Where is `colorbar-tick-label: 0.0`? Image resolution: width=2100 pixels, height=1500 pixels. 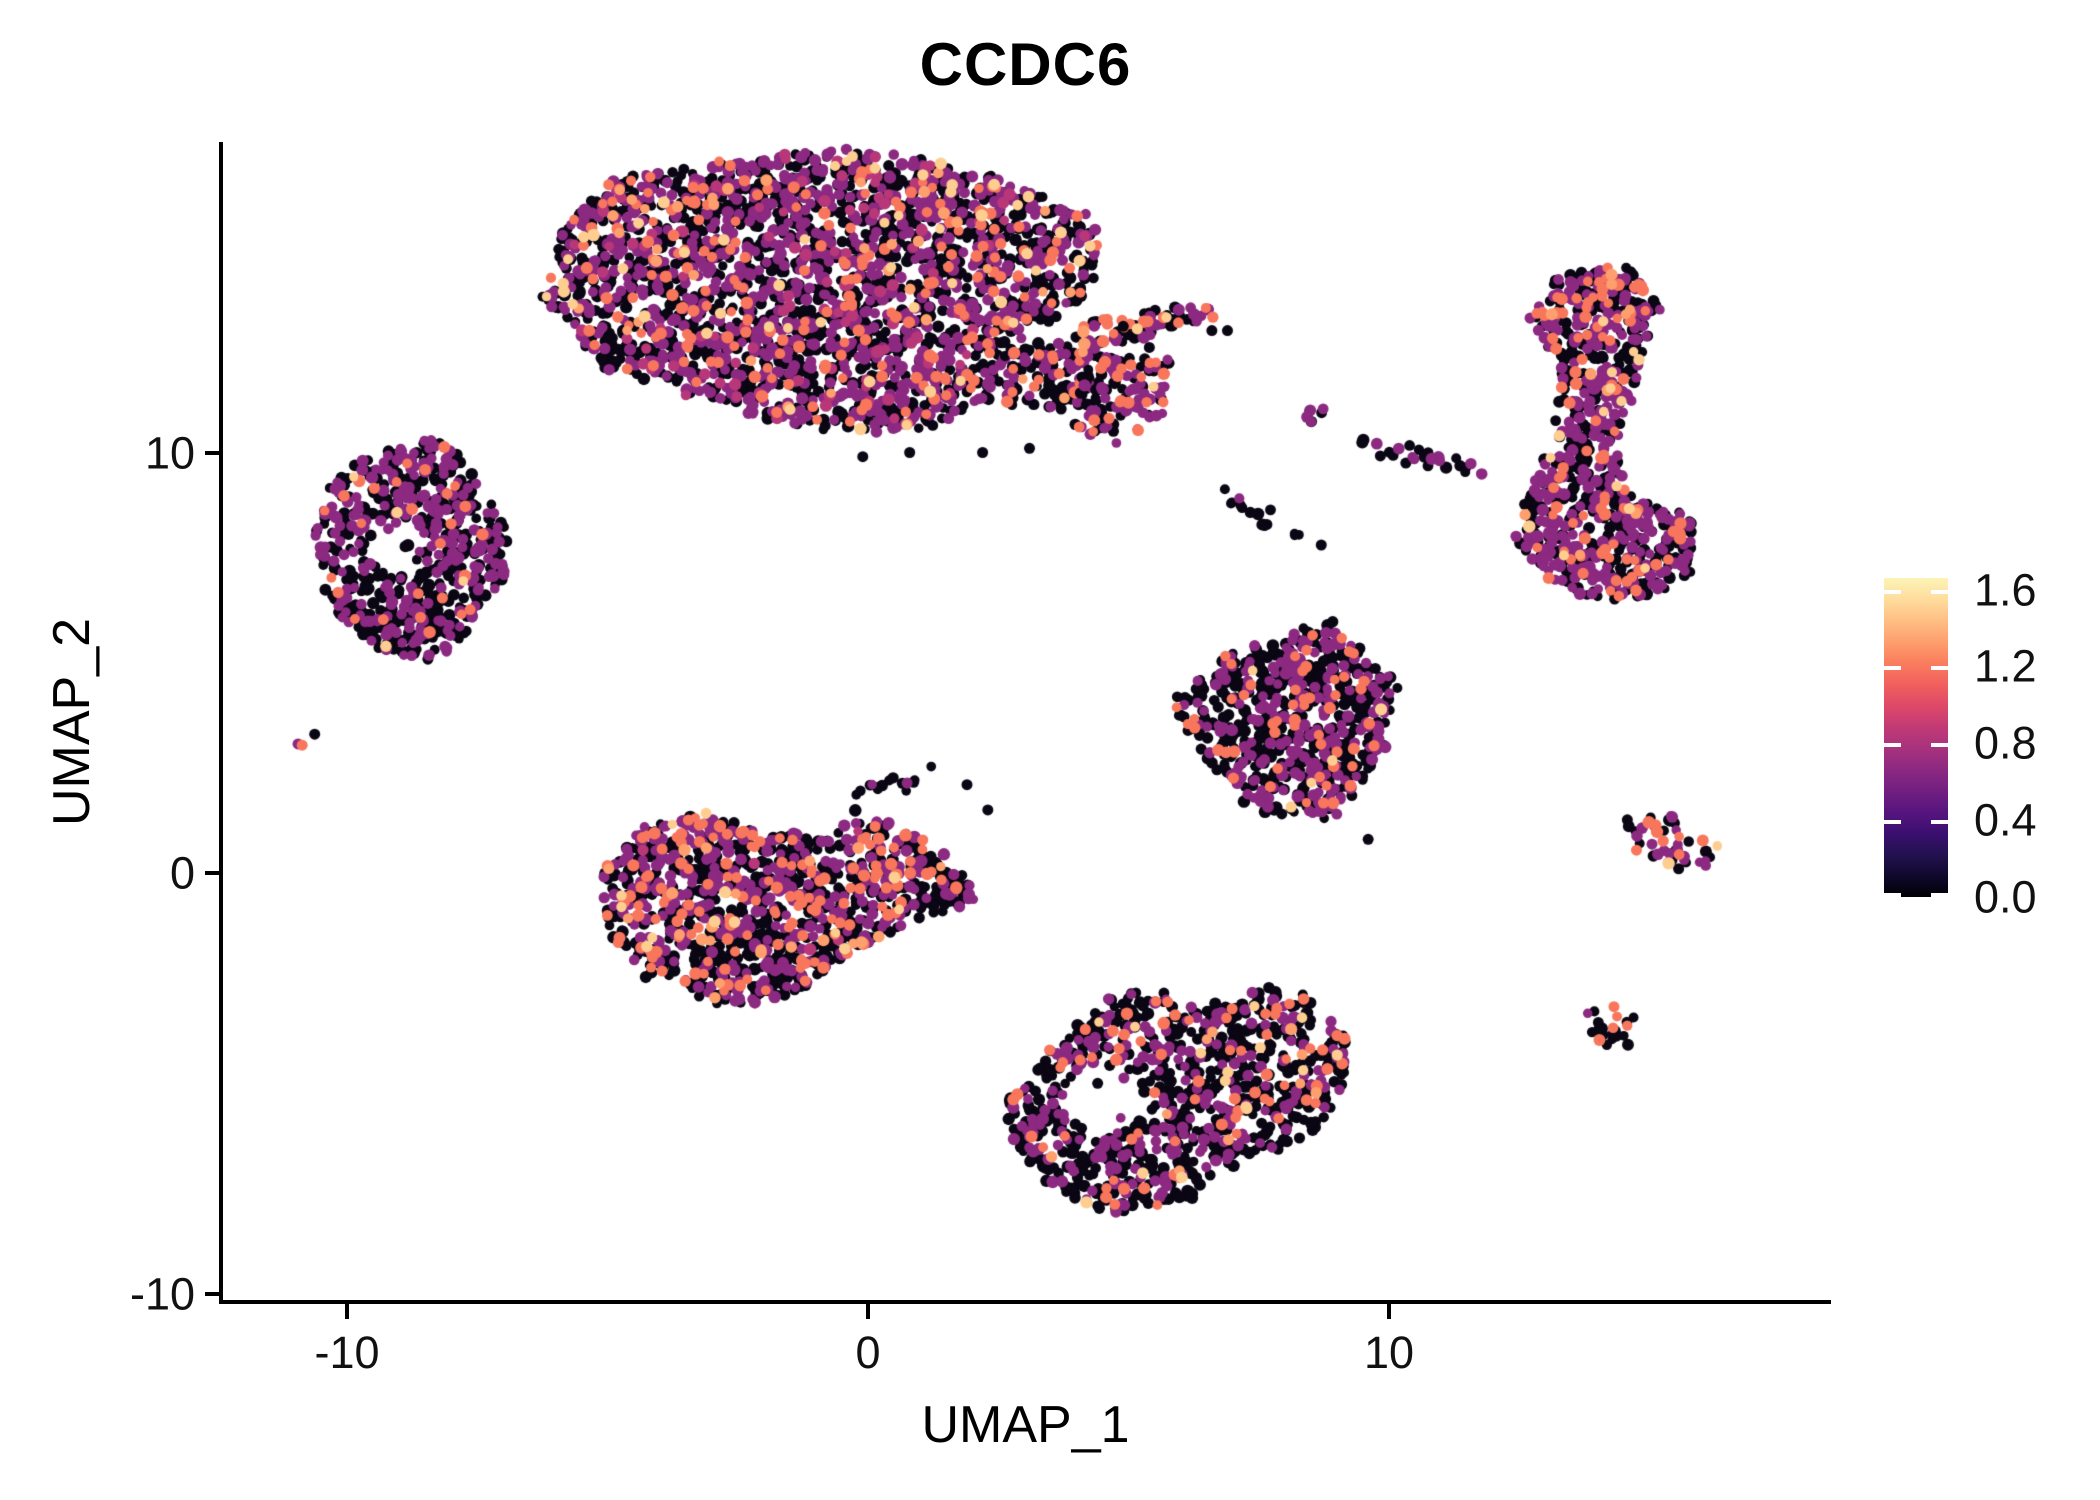 colorbar-tick-label: 0.0 is located at coordinates (2005, 897).